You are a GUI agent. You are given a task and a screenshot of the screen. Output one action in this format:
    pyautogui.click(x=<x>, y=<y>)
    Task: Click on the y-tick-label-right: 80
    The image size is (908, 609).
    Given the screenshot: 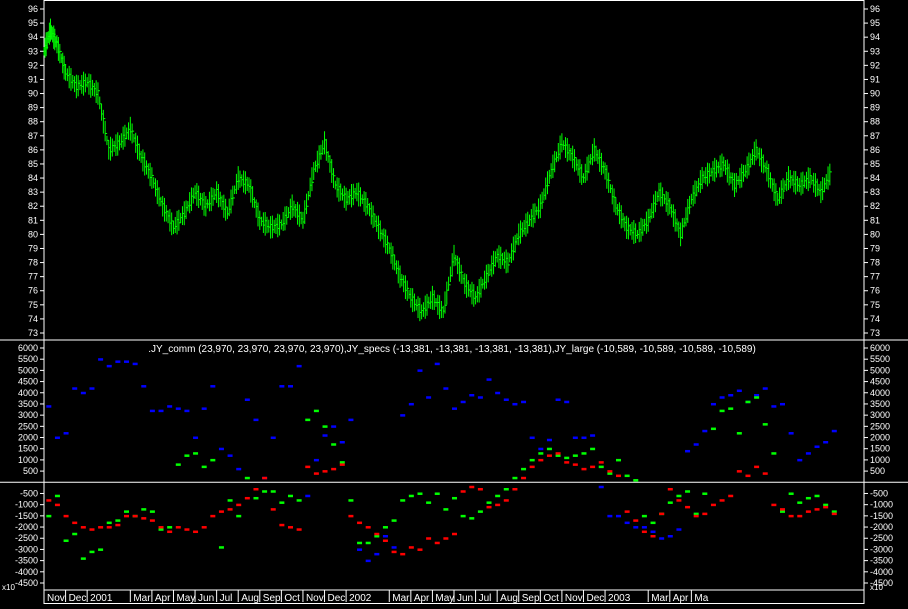 What is the action you would take?
    pyautogui.click(x=875, y=234)
    